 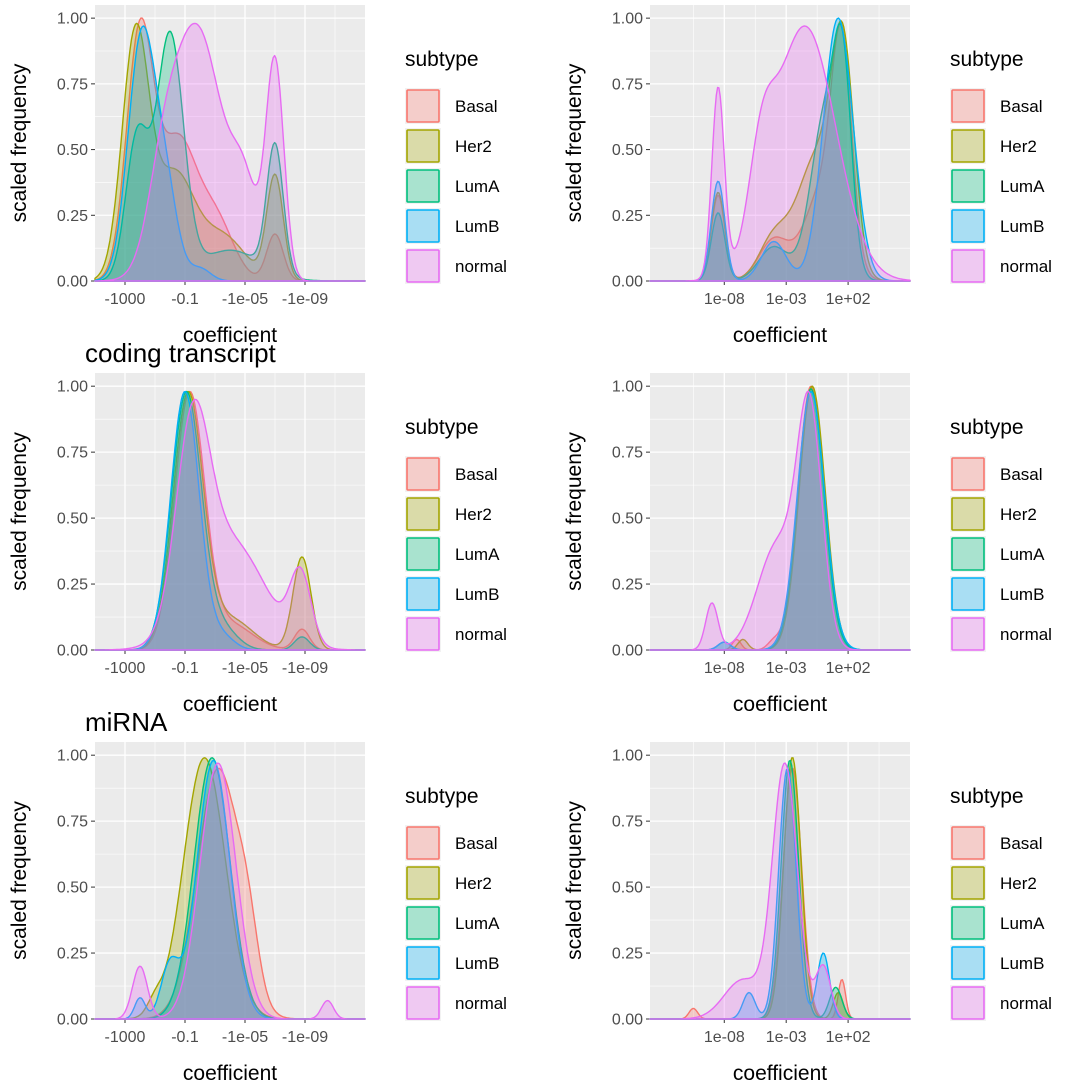 I want to click on y-tick-label: 1.00, so click(x=72, y=387).